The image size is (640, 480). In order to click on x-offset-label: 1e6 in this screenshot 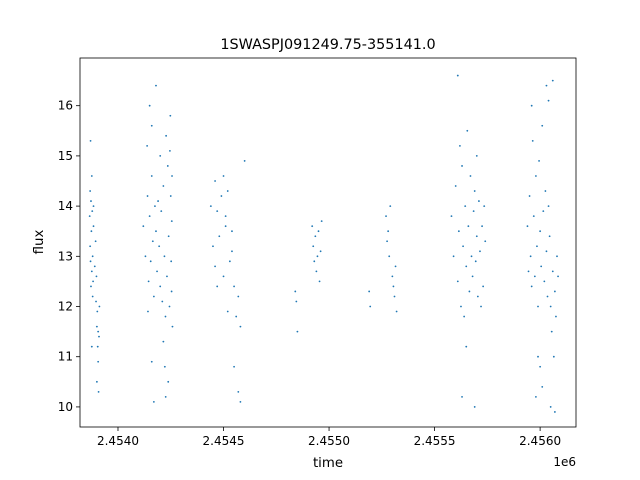, I will do `click(564, 462)`.